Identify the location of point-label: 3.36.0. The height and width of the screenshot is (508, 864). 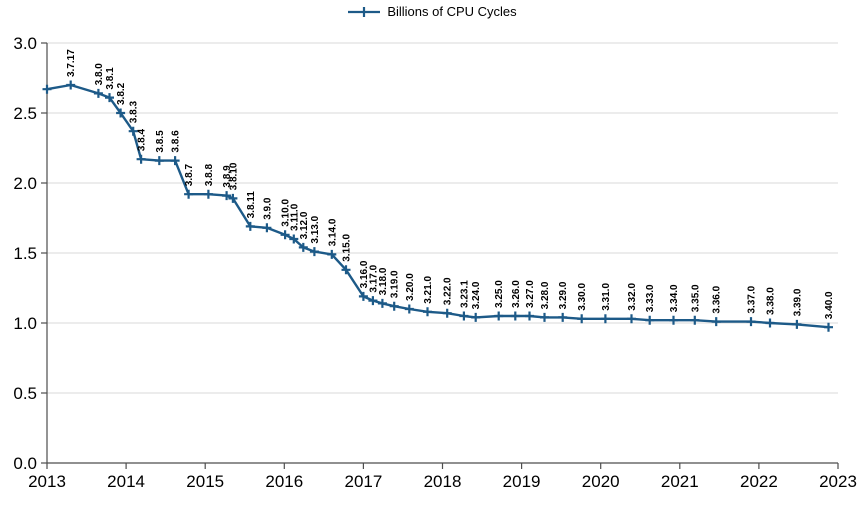
(717, 299).